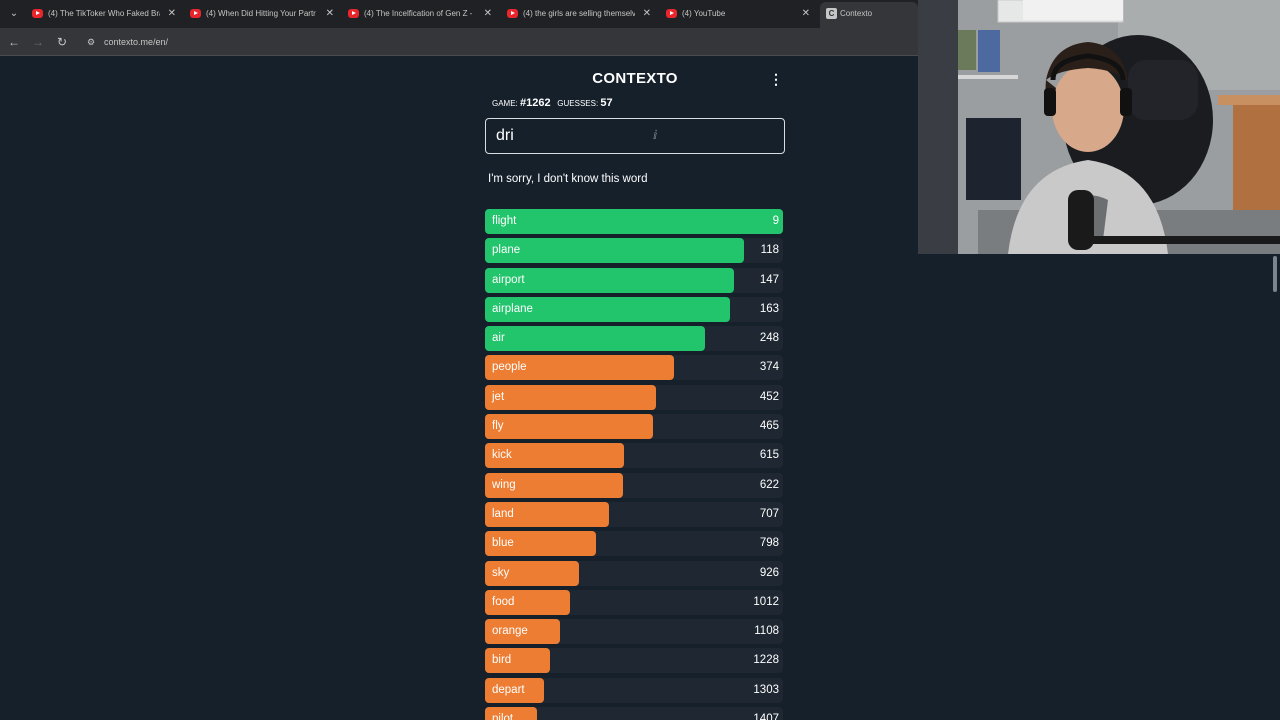 The width and height of the screenshot is (1280, 720). Describe the element at coordinates (634, 713) in the screenshot. I see `guess-row: pilot 1407` at that location.